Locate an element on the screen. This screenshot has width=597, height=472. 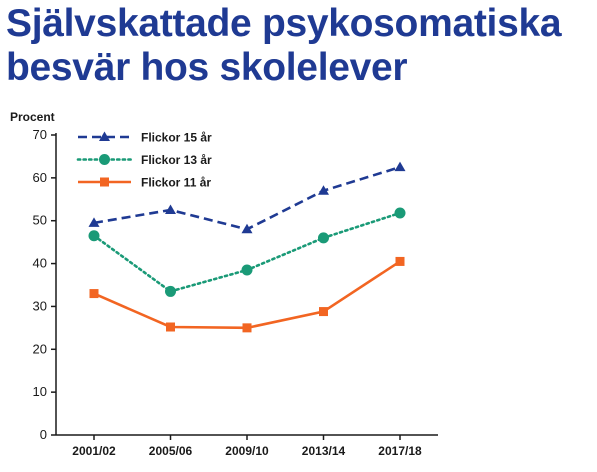
legend: Flickor 15 år Flickor 13 år Flickor 11 år is located at coordinates (144, 160).